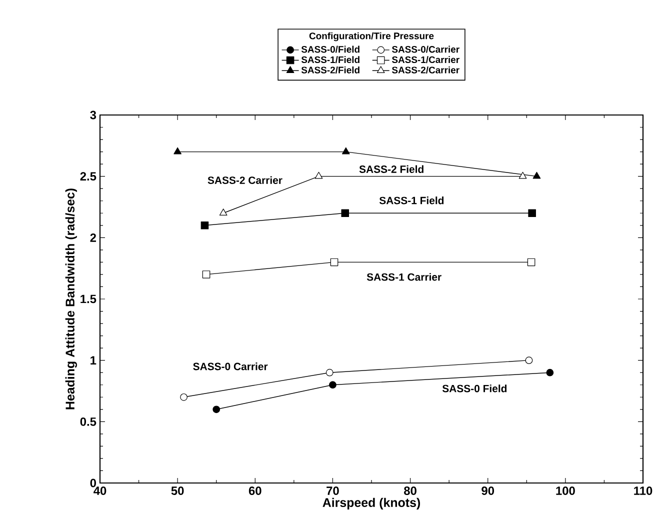 The image size is (664, 532). Describe the element at coordinates (643, 490) in the screenshot. I see `x-tick-label: 110` at that location.